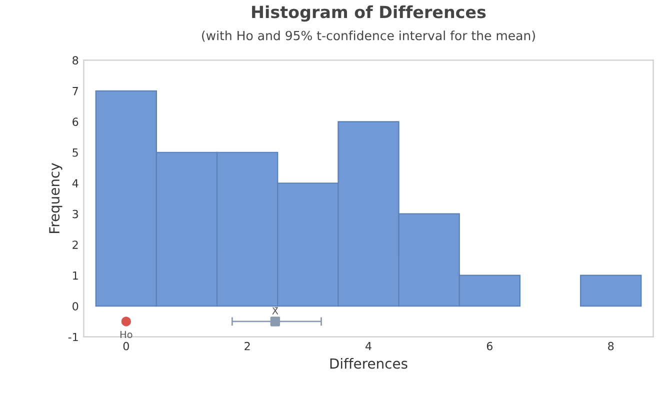 The width and height of the screenshot is (670, 401). Describe the element at coordinates (75, 60) in the screenshot. I see `y-tick-label: 8` at that location.